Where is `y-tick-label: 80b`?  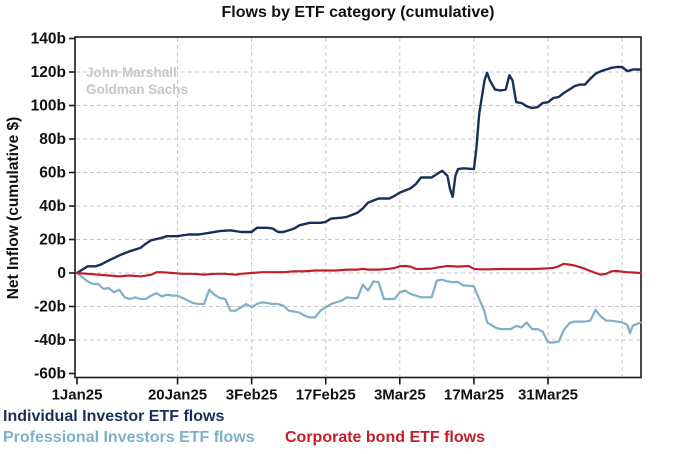
y-tick-label: 80b is located at coordinates (52, 139).